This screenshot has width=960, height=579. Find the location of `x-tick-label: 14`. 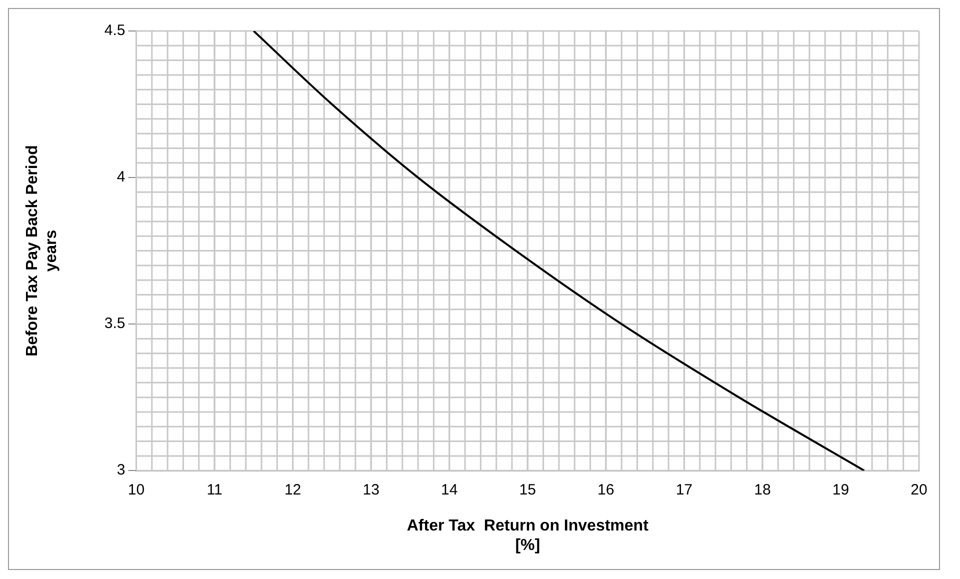

x-tick-label: 14 is located at coordinates (449, 490).